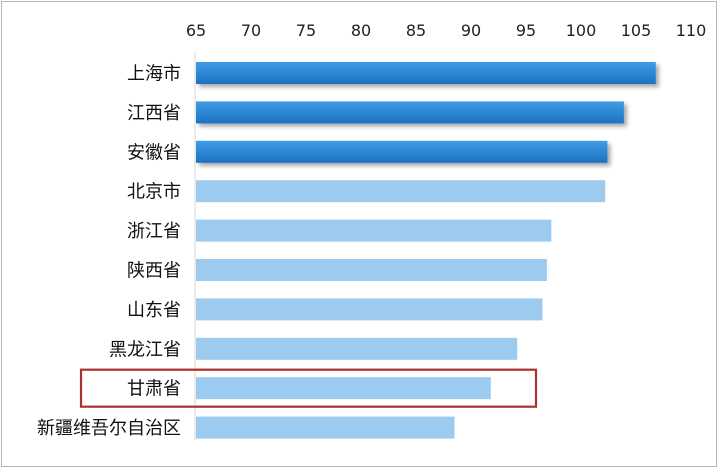 The height and width of the screenshot is (470, 720). Describe the element at coordinates (145, 349) in the screenshot. I see `category-label: 黑龙江省` at that location.